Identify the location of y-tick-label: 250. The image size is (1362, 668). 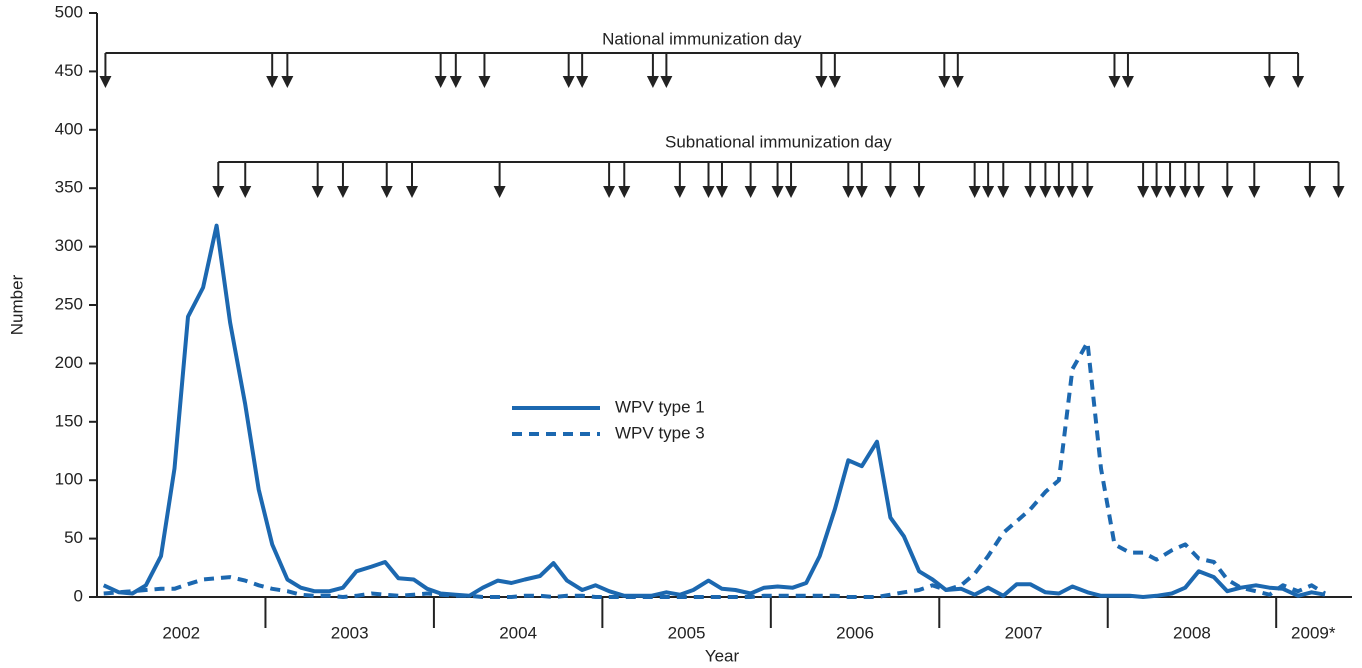
(69, 303).